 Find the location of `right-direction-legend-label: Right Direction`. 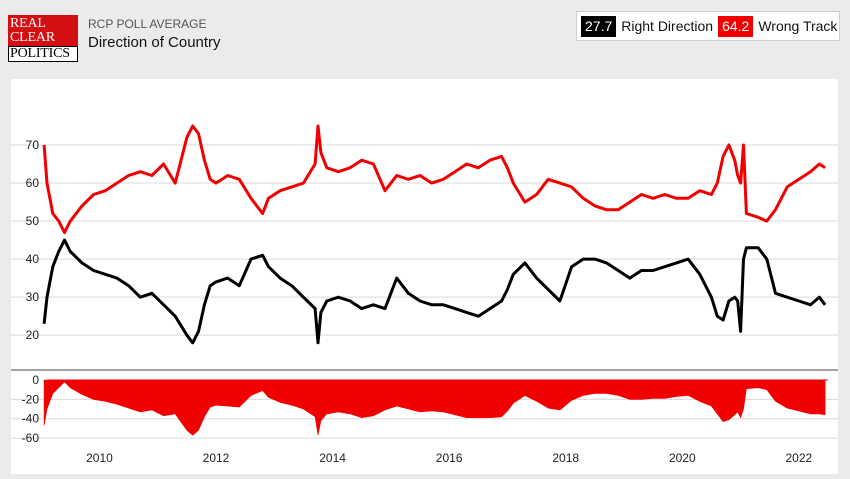

right-direction-legend-label: Right Direction is located at coordinates (667, 26).